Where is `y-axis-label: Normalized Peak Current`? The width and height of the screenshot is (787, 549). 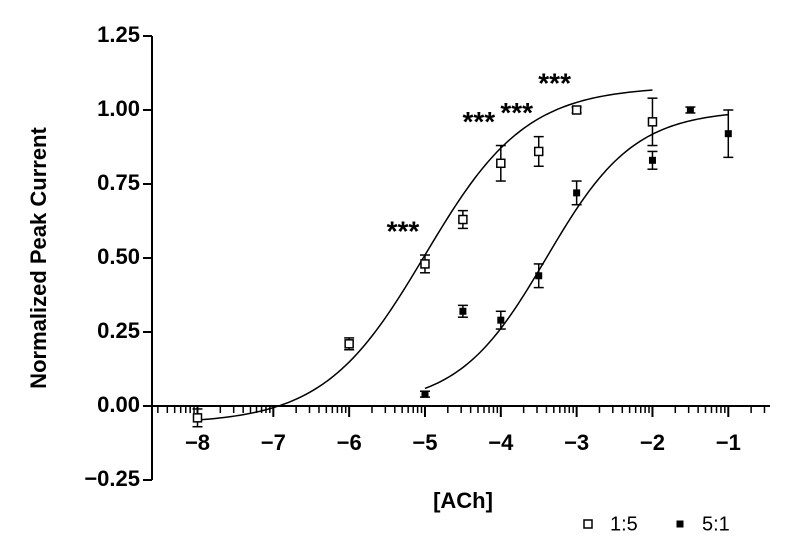
y-axis-label: Normalized Peak Current is located at coordinates (38, 258).